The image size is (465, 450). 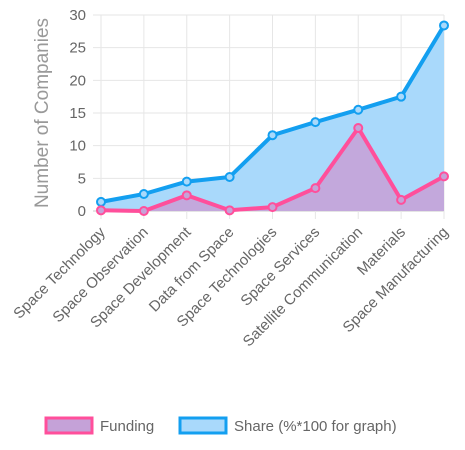 What do you see at coordinates (272, 169) in the screenshot?
I see `series-area` at bounding box center [272, 169].